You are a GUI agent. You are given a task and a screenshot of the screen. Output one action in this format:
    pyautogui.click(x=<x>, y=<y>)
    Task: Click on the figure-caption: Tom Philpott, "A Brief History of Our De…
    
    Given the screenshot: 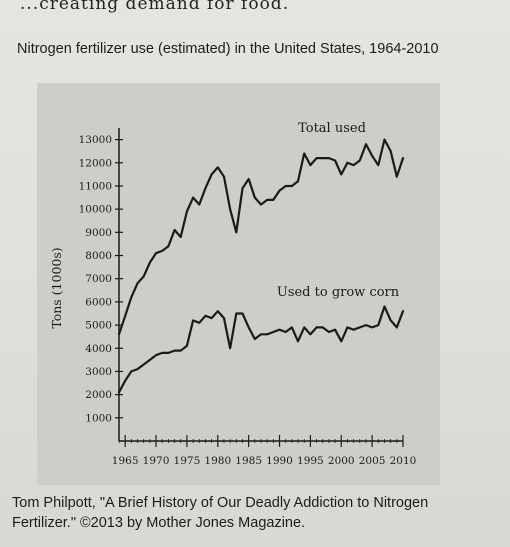 What is the action you would take?
    pyautogui.click(x=261, y=513)
    